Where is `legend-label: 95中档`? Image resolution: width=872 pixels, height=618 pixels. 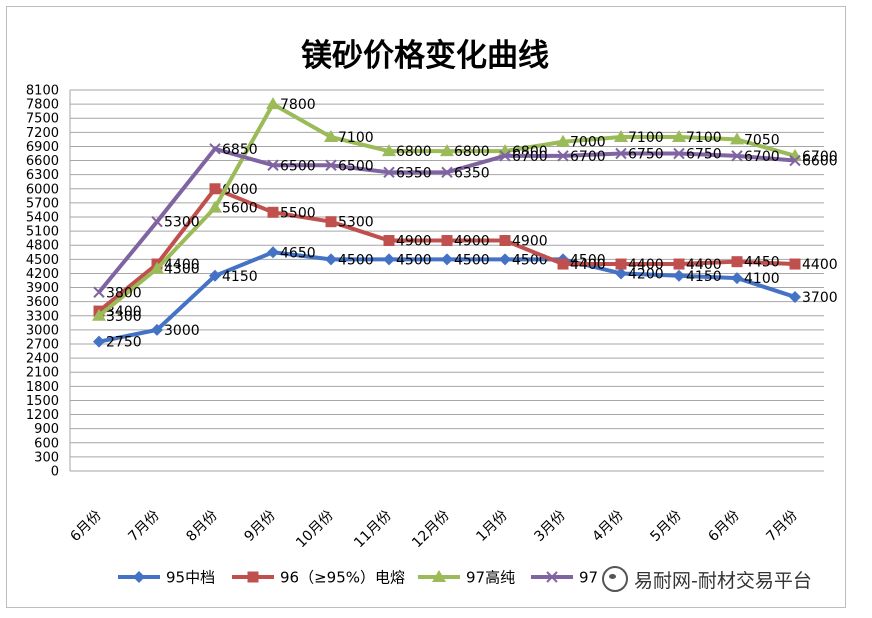
legend-label: 95中档 is located at coordinates (190, 578).